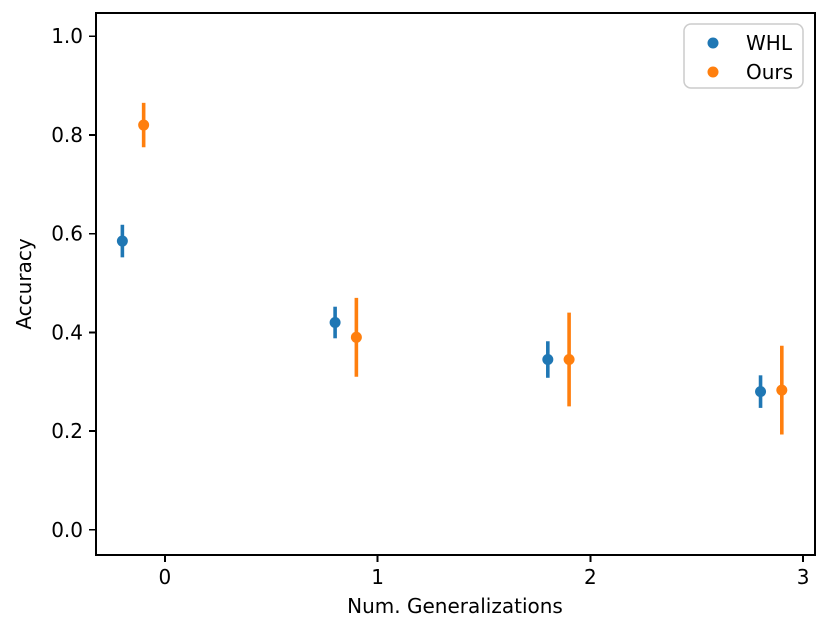  Describe the element at coordinates (743, 56) in the screenshot. I see `legend: WHL Ours` at that location.